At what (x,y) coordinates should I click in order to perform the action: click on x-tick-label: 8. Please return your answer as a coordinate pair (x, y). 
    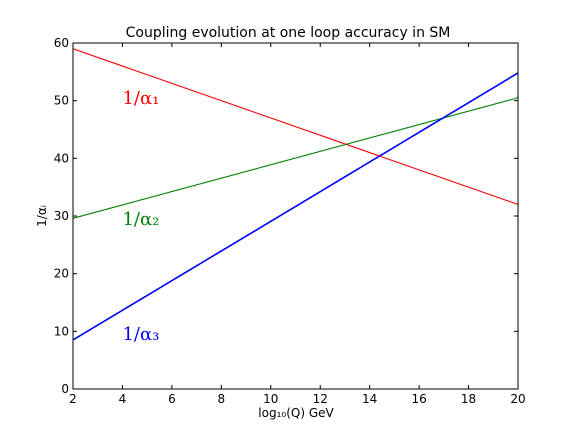
    Looking at the image, I should click on (222, 399).